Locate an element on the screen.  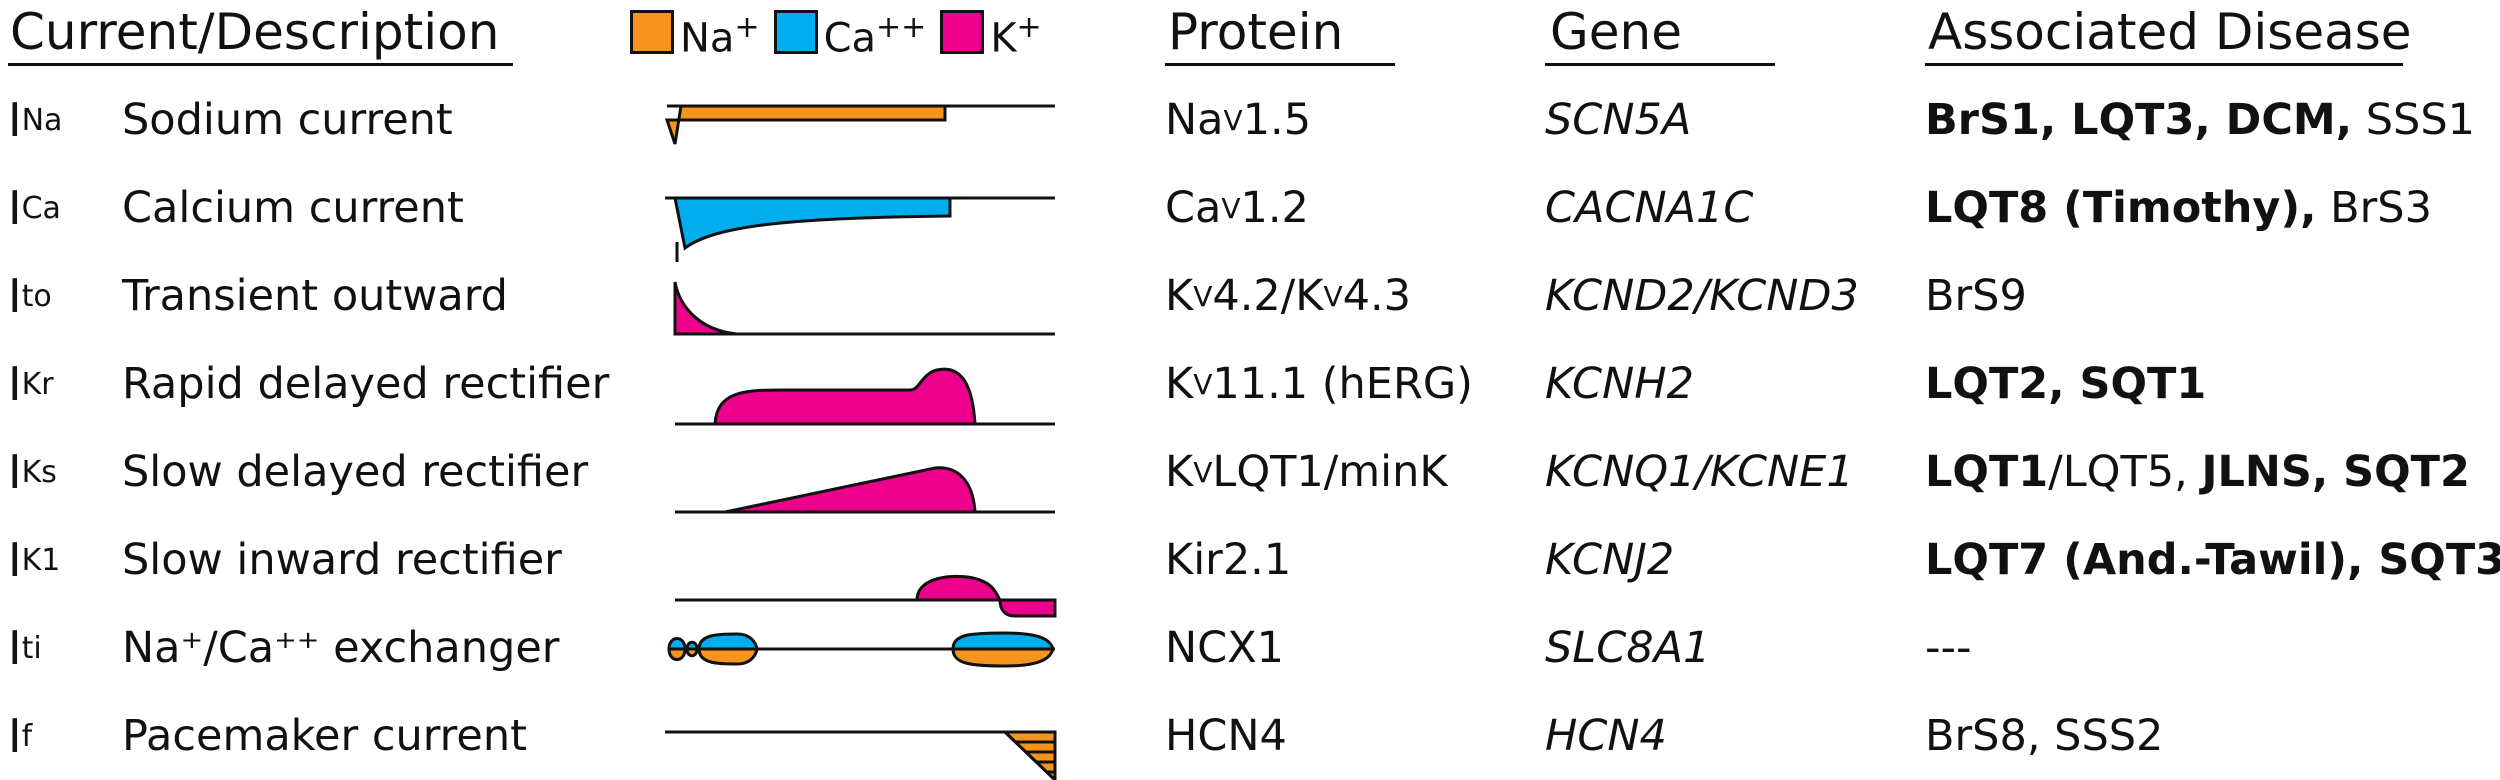
current-symbol-subscript: Kr is located at coordinates (37, 384).